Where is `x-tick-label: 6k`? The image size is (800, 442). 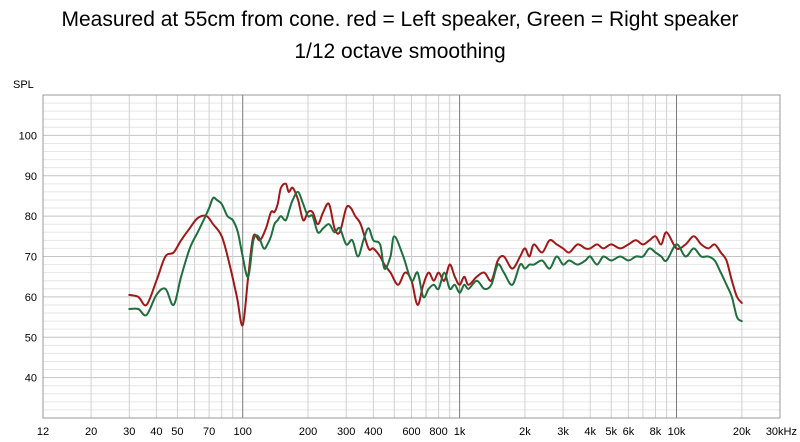 x-tick-label: 6k is located at coordinates (629, 432).